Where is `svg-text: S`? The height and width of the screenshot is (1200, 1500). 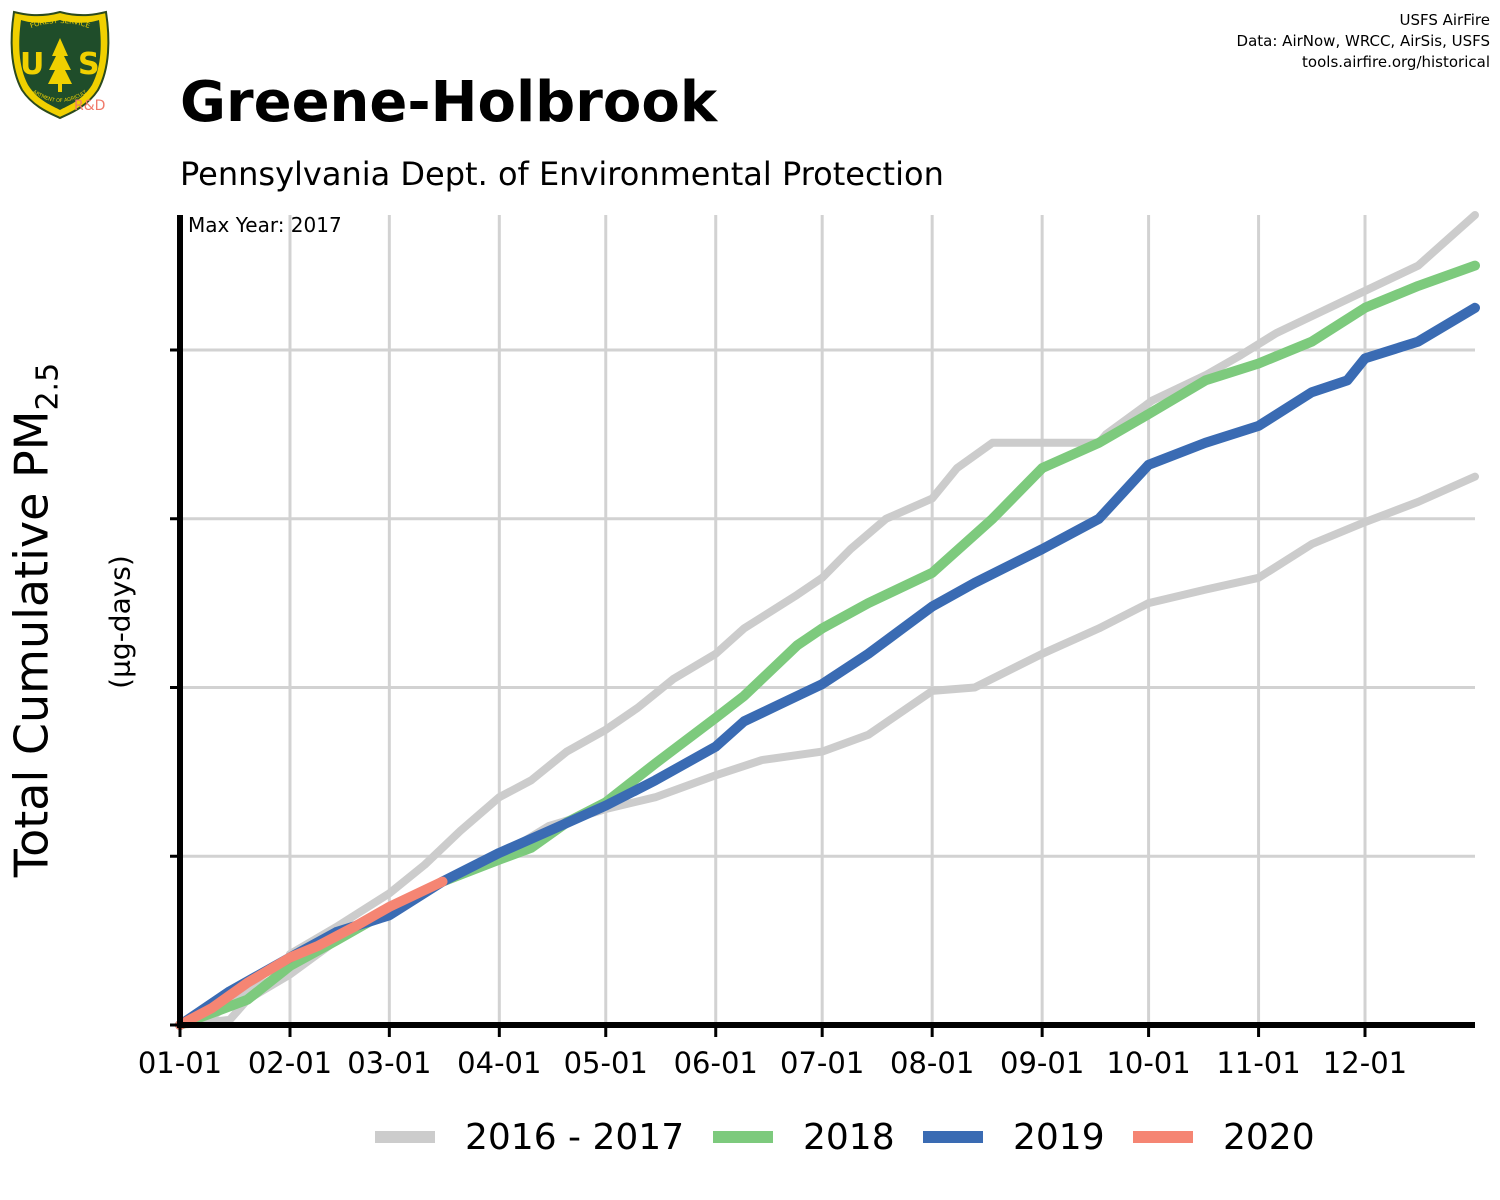
svg-text: S is located at coordinates (89, 64).